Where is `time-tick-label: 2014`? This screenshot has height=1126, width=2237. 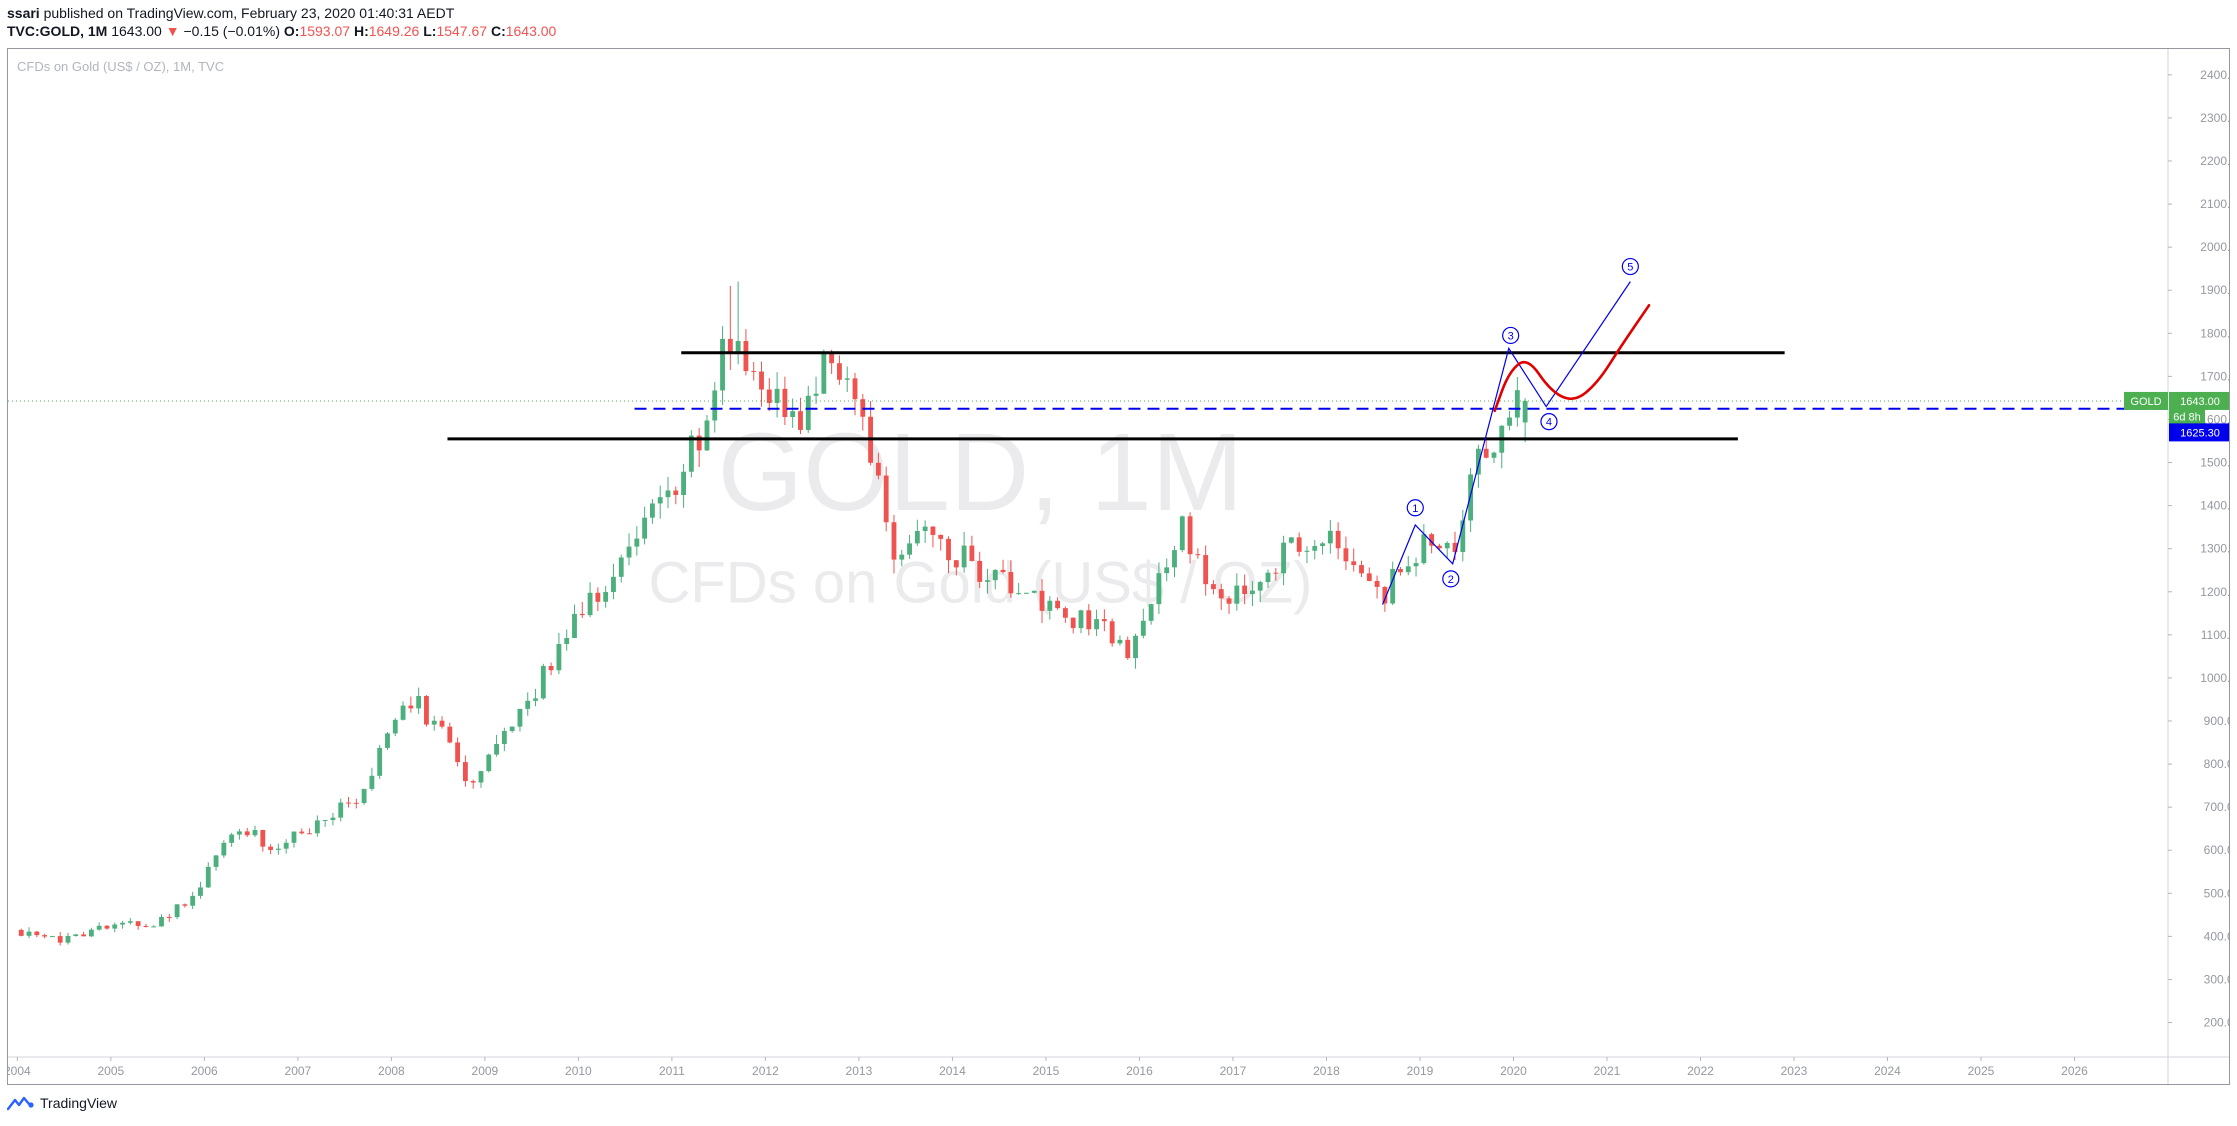 time-tick-label: 2014 is located at coordinates (952, 1071).